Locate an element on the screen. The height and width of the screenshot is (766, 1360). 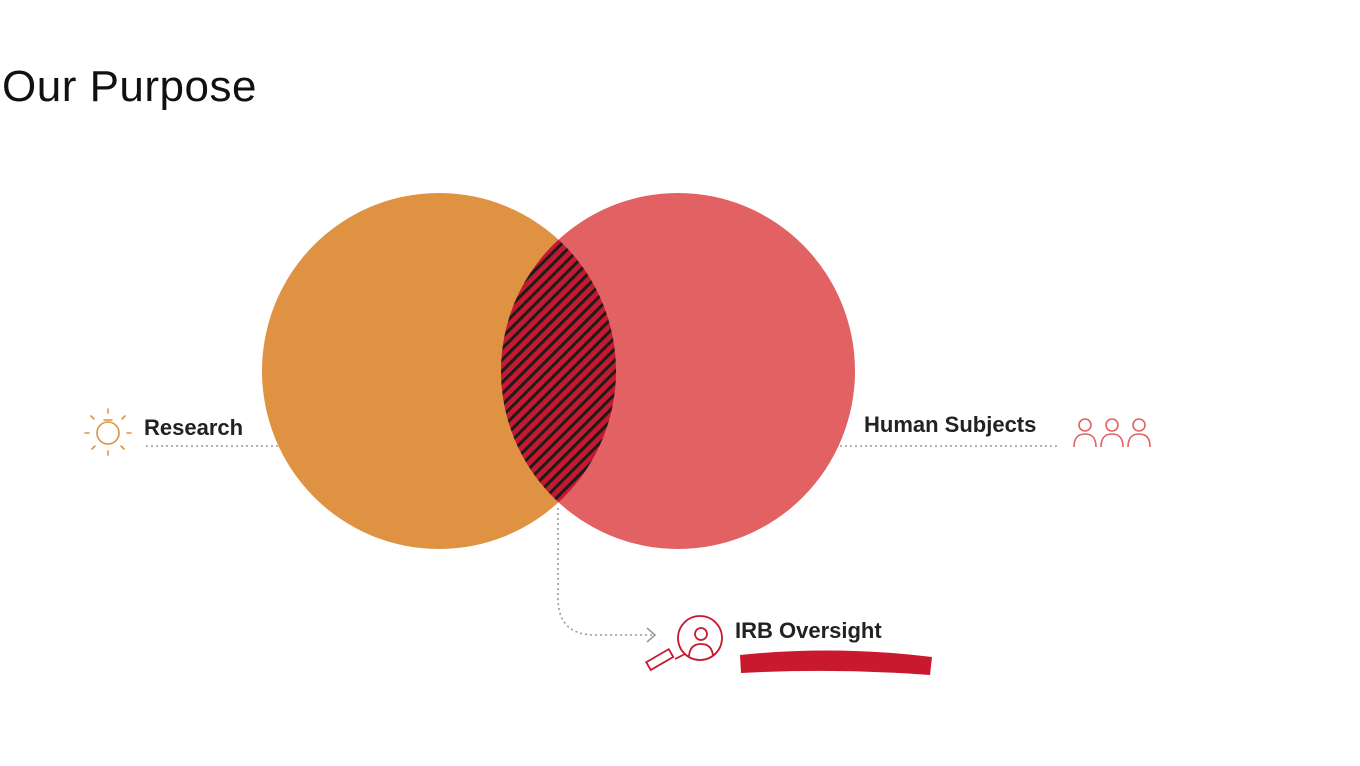
irb-oversight-label: IRB Oversight is located at coordinates (808, 630).